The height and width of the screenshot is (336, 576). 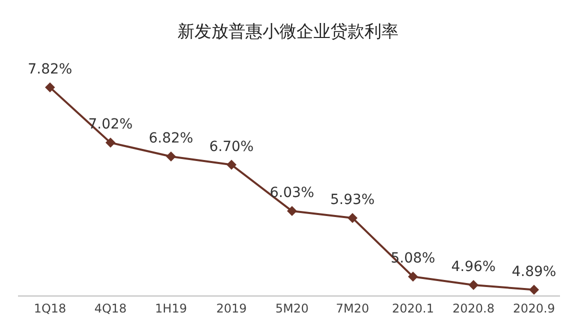 I want to click on x-tick-label: 5M20, so click(x=292, y=309).